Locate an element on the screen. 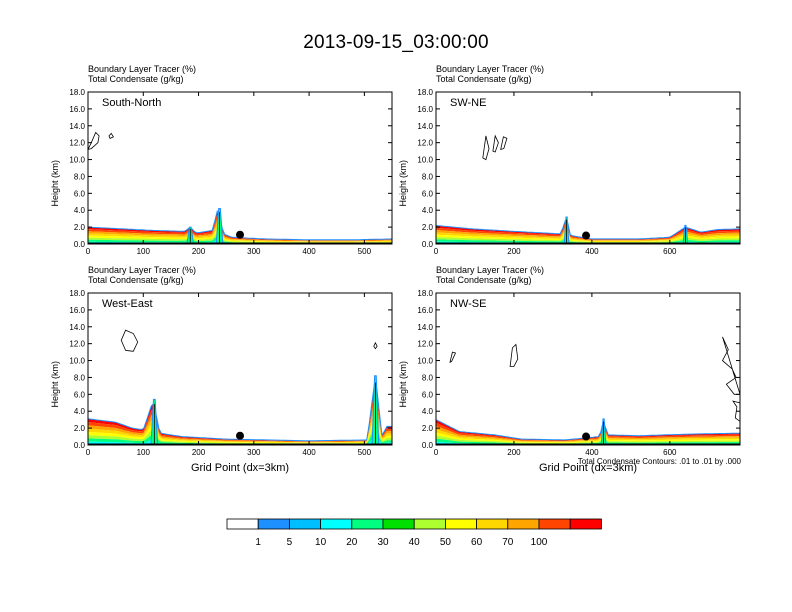  panel-name: West-East is located at coordinates (127, 304).